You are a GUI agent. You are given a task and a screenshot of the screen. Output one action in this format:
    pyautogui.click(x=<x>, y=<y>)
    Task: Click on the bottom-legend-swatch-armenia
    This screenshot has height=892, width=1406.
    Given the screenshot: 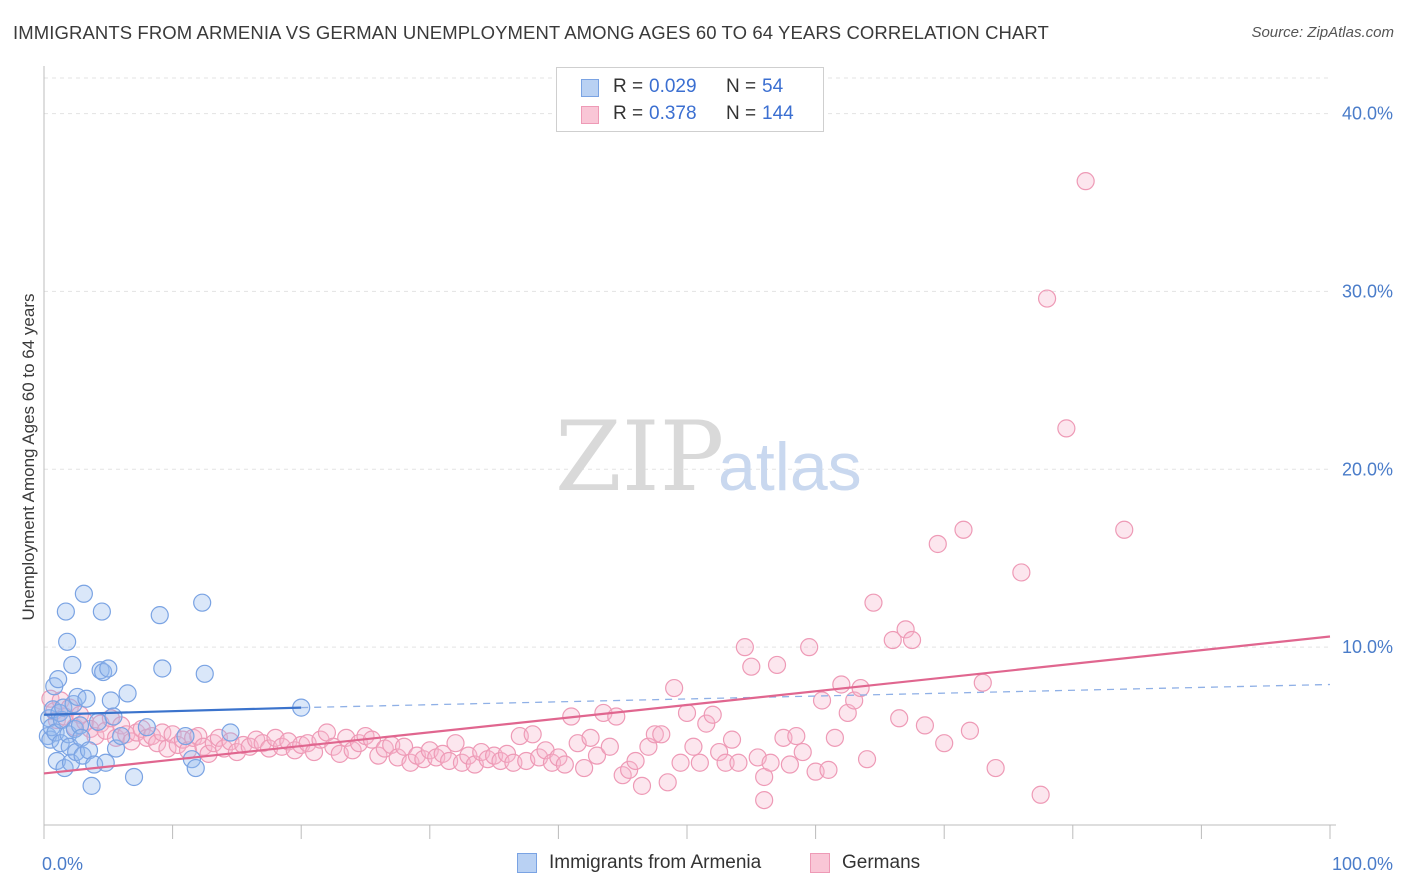 What is the action you would take?
    pyautogui.click(x=527, y=863)
    